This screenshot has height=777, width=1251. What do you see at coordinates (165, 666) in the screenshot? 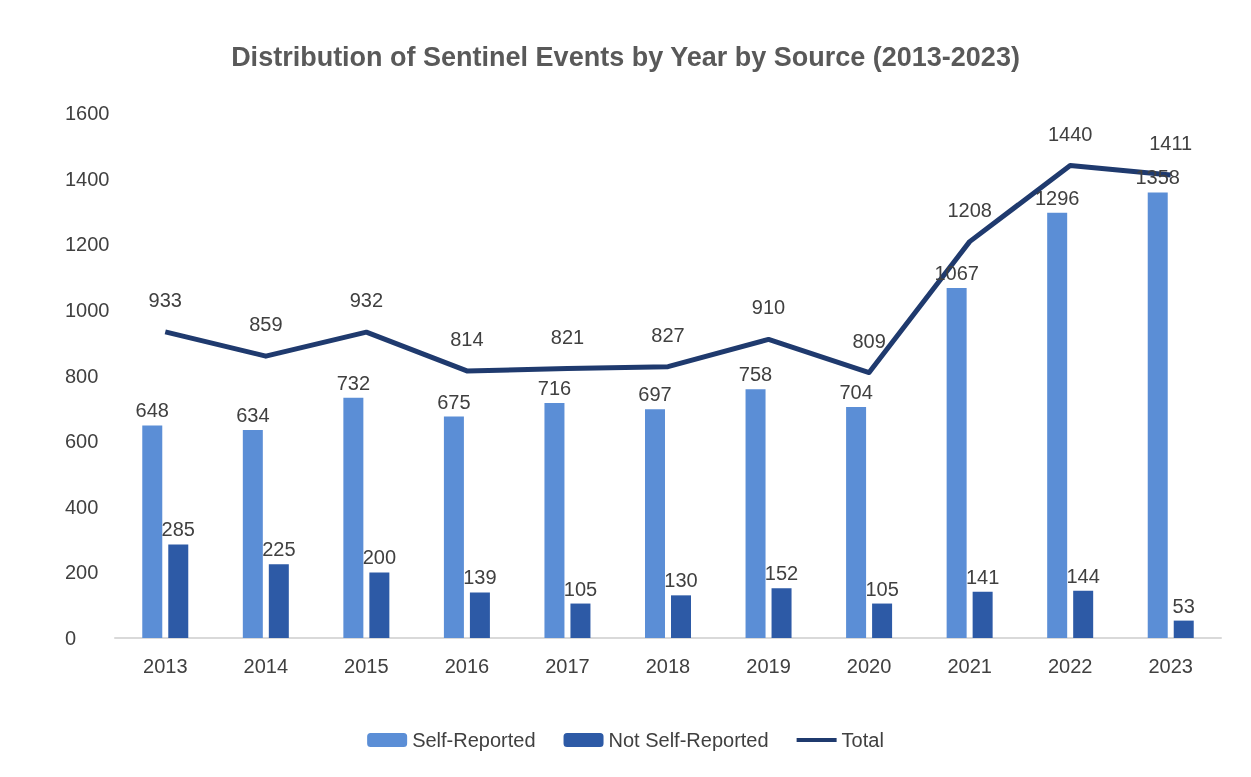
I see `x-tick-label: 2013` at bounding box center [165, 666].